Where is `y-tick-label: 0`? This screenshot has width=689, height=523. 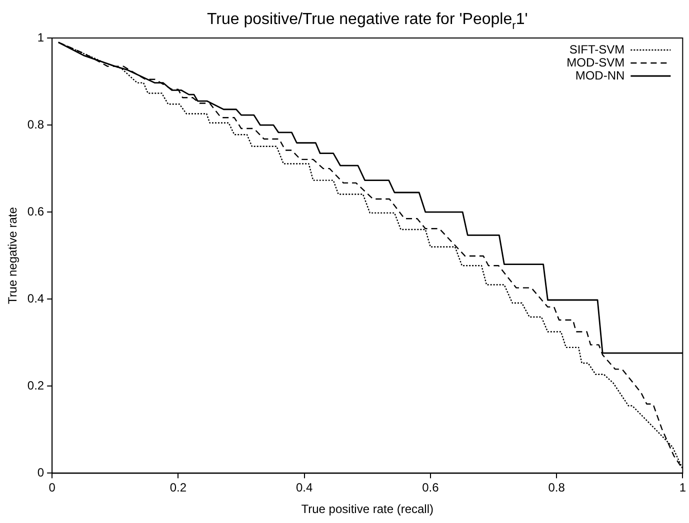
y-tick-label: 0 is located at coordinates (40, 473).